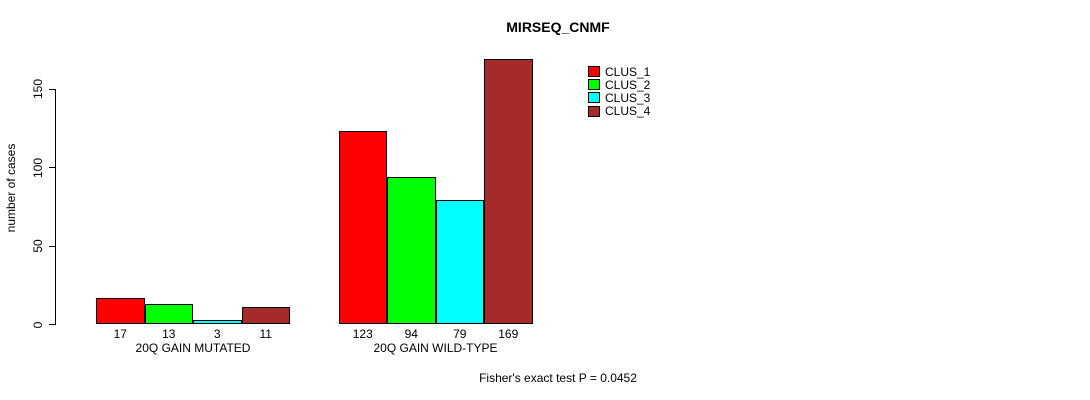  Describe the element at coordinates (38, 89) in the screenshot. I see `y-tick-label: 150` at that location.